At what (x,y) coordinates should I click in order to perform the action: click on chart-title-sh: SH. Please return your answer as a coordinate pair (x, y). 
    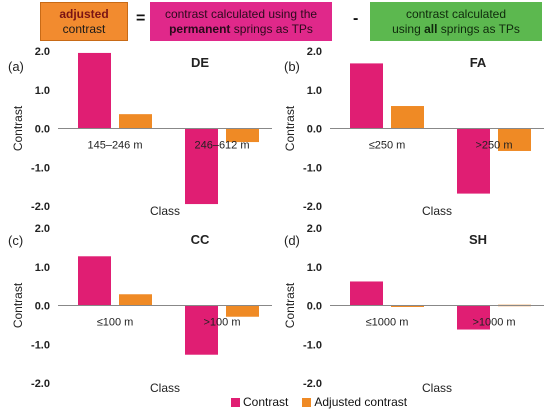
    Looking at the image, I should click on (478, 239).